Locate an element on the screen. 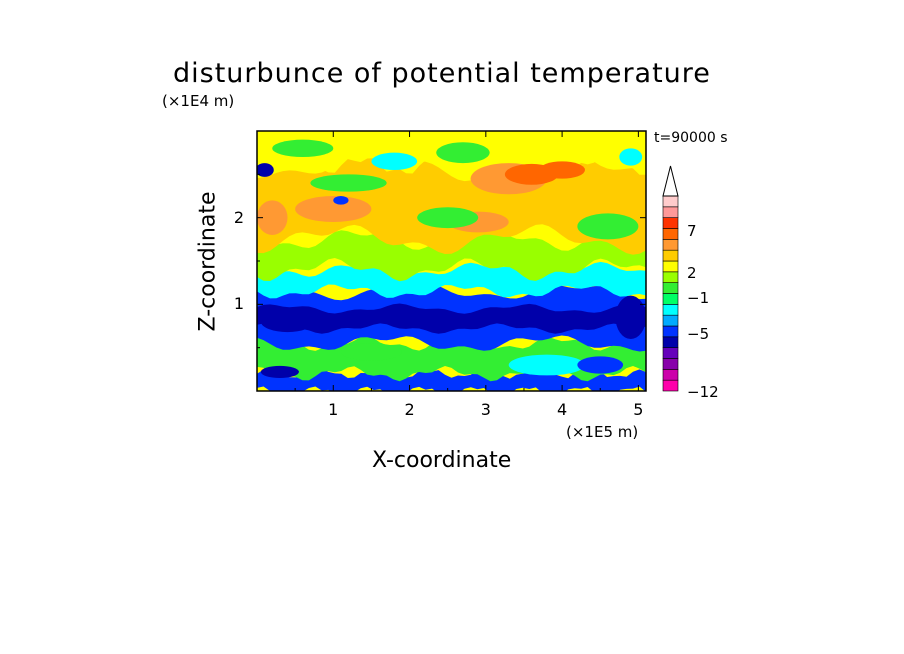 This screenshot has width=904, height=654. colorbar is located at coordinates (670, 278).